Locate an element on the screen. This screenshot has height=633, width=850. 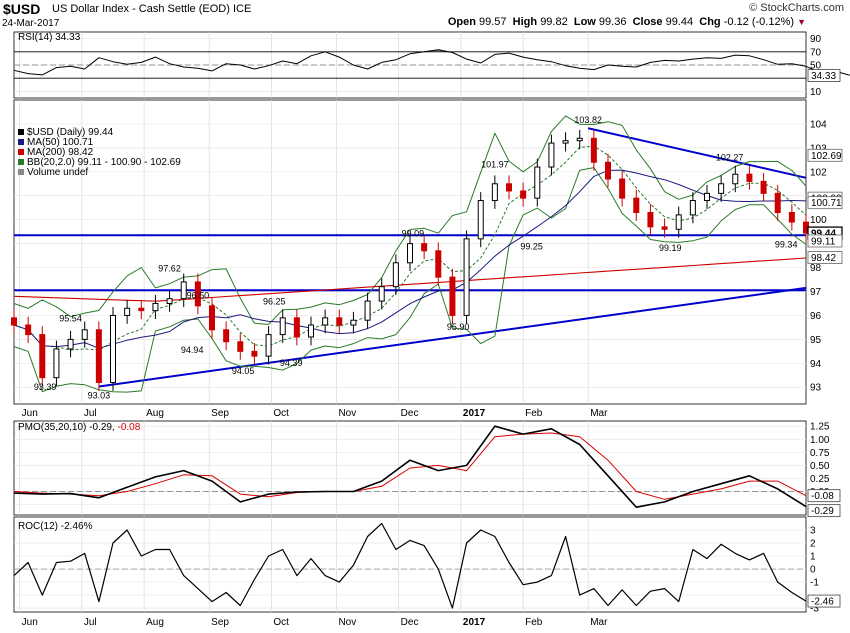
price-last-value-tag: 102.69 is located at coordinates (825, 155).